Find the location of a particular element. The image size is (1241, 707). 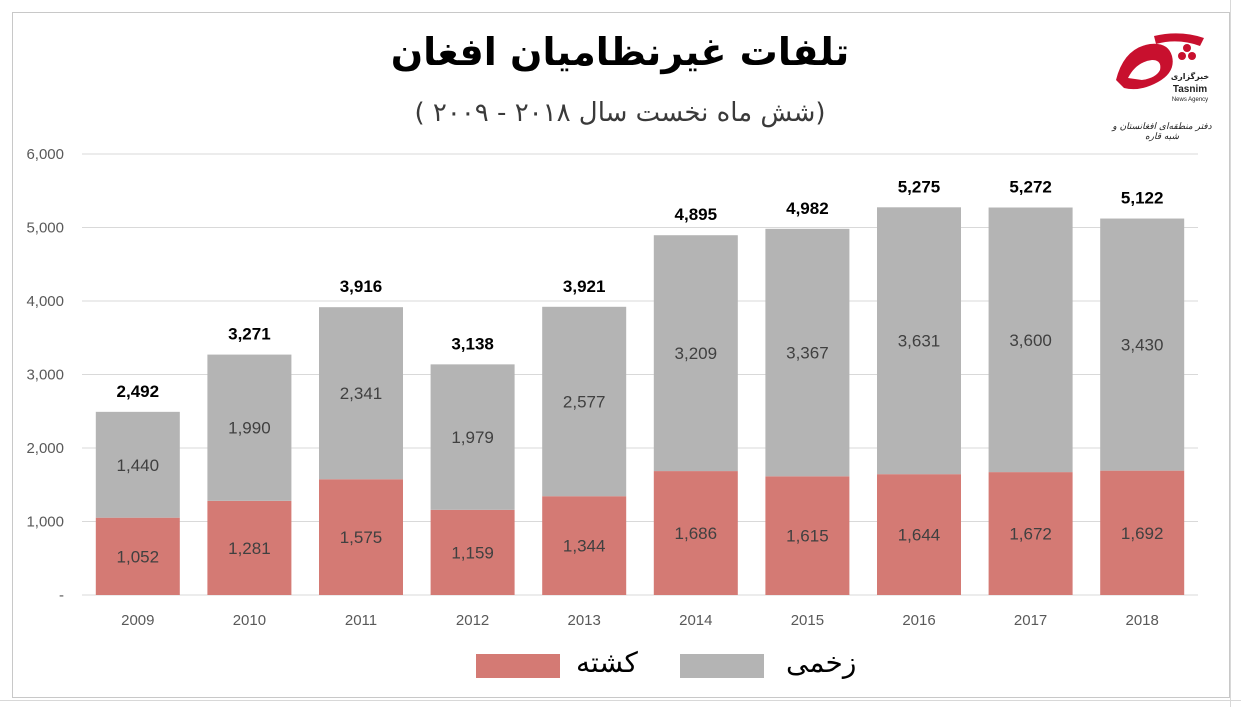

data-label-killed: 1,672 is located at coordinates (1030, 534).